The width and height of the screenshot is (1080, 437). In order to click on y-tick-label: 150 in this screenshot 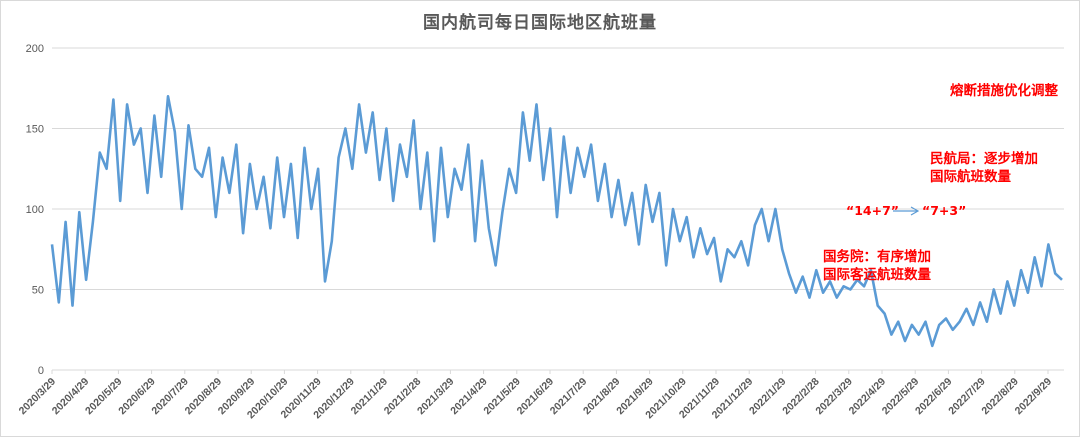, I will do `click(35, 130)`.